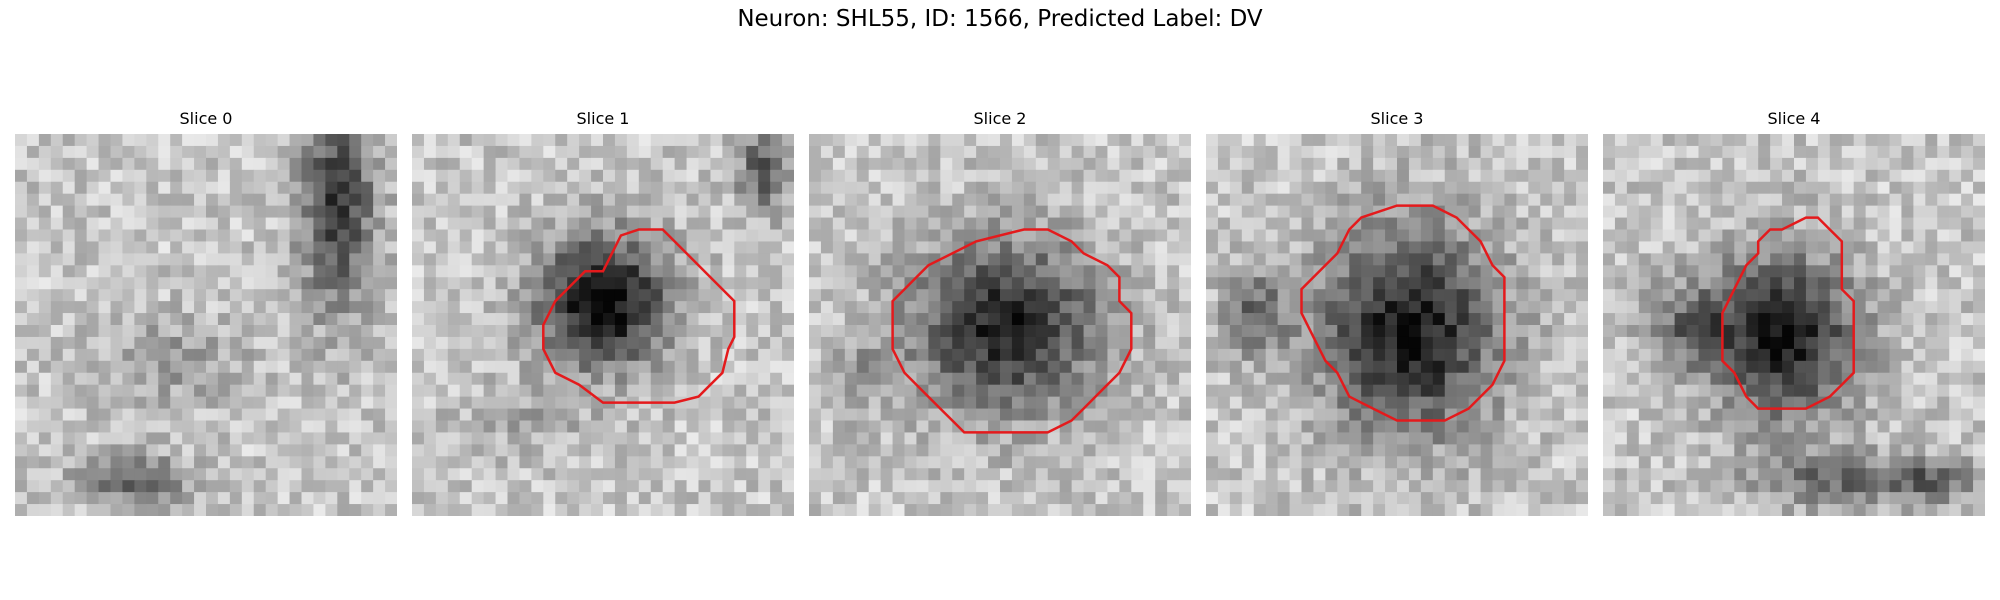 The width and height of the screenshot is (2000, 600). What do you see at coordinates (603, 118) in the screenshot?
I see `slice-title-1: Slice 1` at bounding box center [603, 118].